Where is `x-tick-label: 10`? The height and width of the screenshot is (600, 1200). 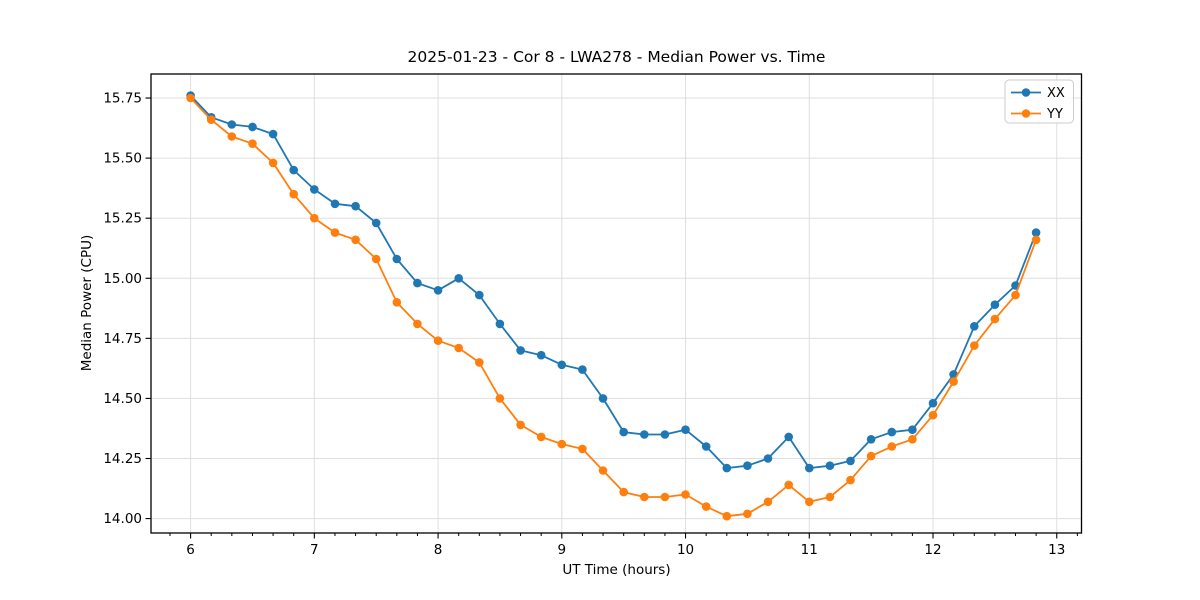 x-tick-label: 10 is located at coordinates (685, 550).